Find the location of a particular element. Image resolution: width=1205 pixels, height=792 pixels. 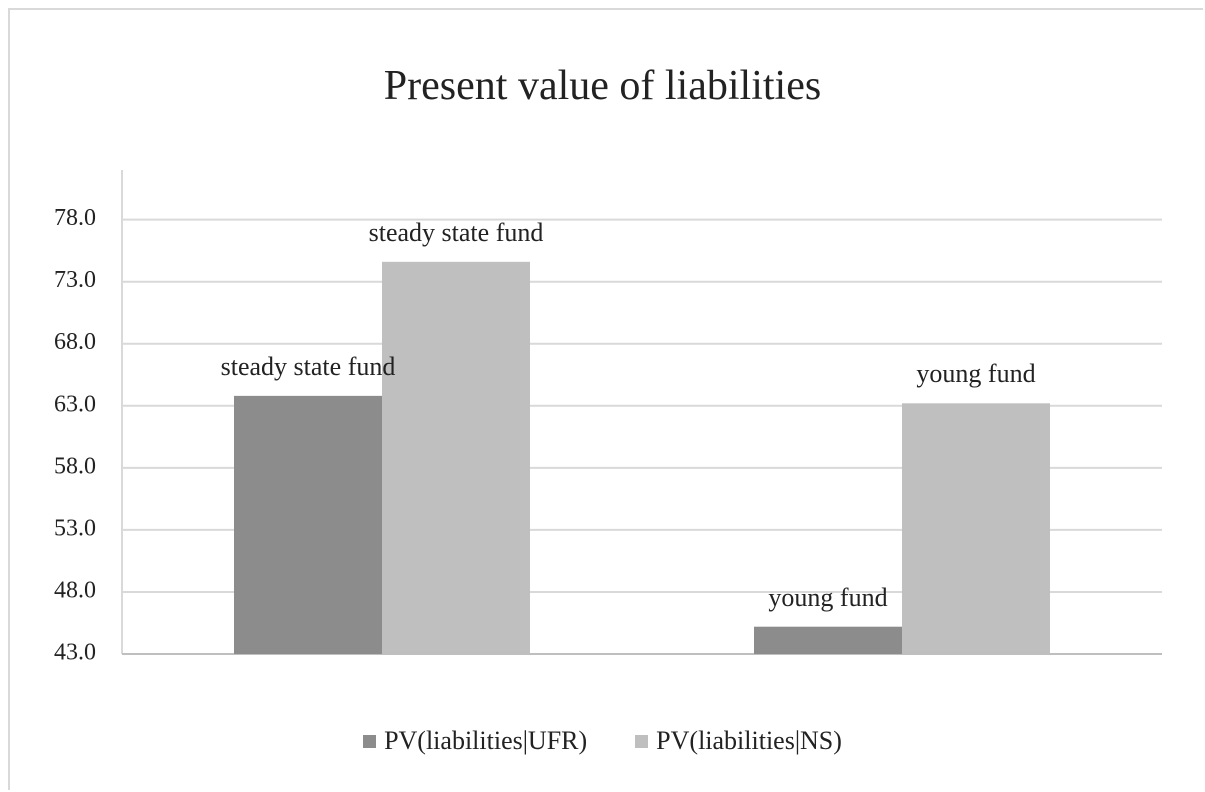

y-tick-label: 73.0 is located at coordinates (75, 280).